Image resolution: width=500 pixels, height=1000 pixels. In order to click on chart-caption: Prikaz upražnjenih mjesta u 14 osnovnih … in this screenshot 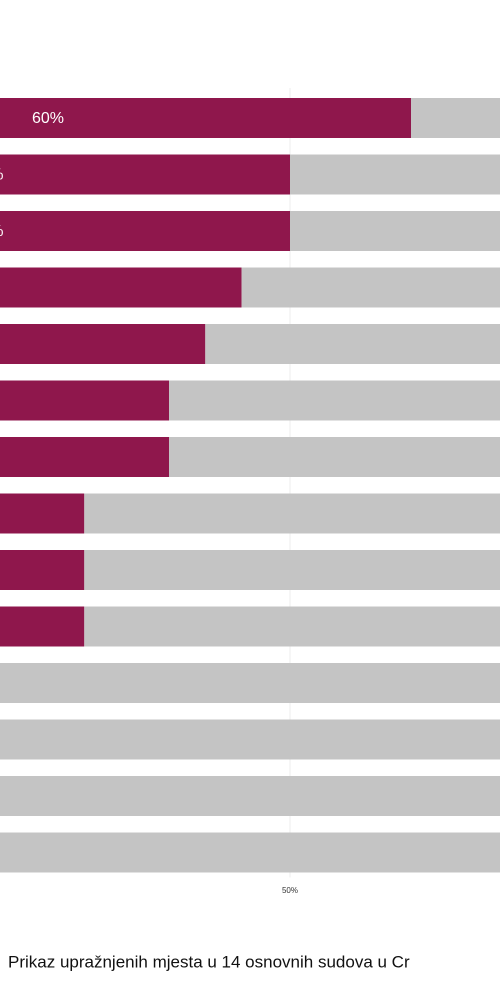, I will do `click(209, 961)`.